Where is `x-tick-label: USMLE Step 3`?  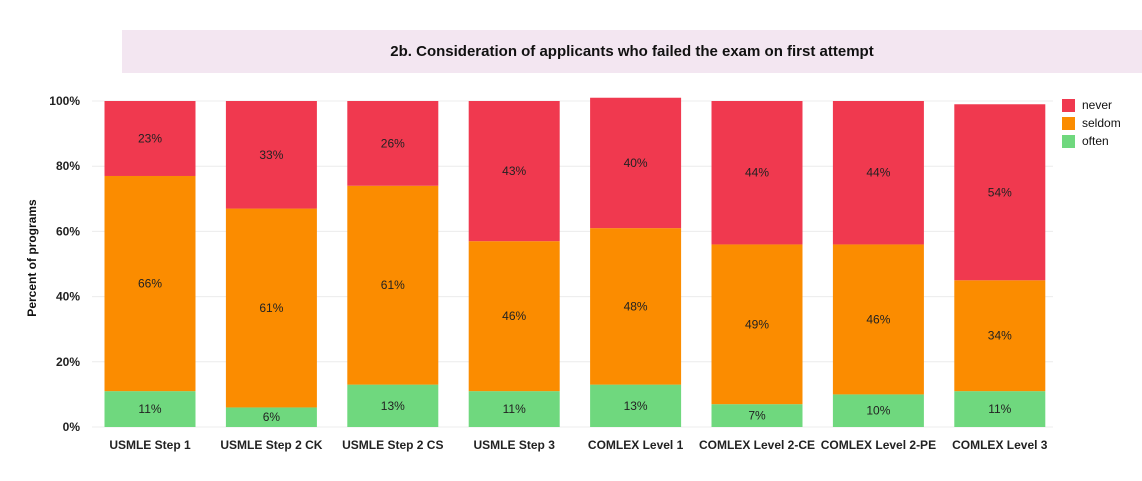 x-tick-label: USMLE Step 3 is located at coordinates (515, 445).